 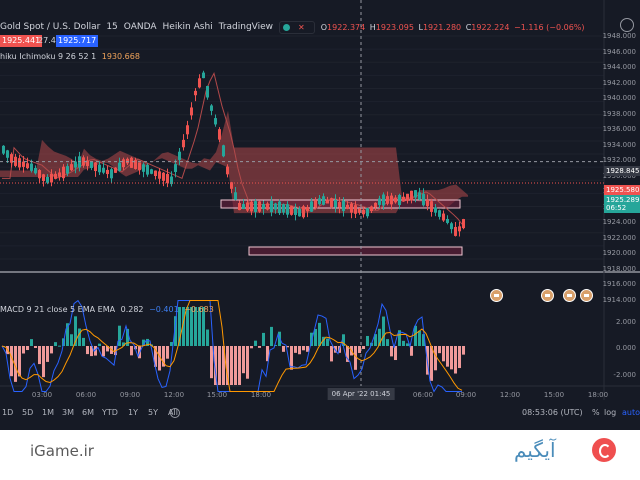 I want to click on macd-tick: 0.000, so click(x=625, y=348).